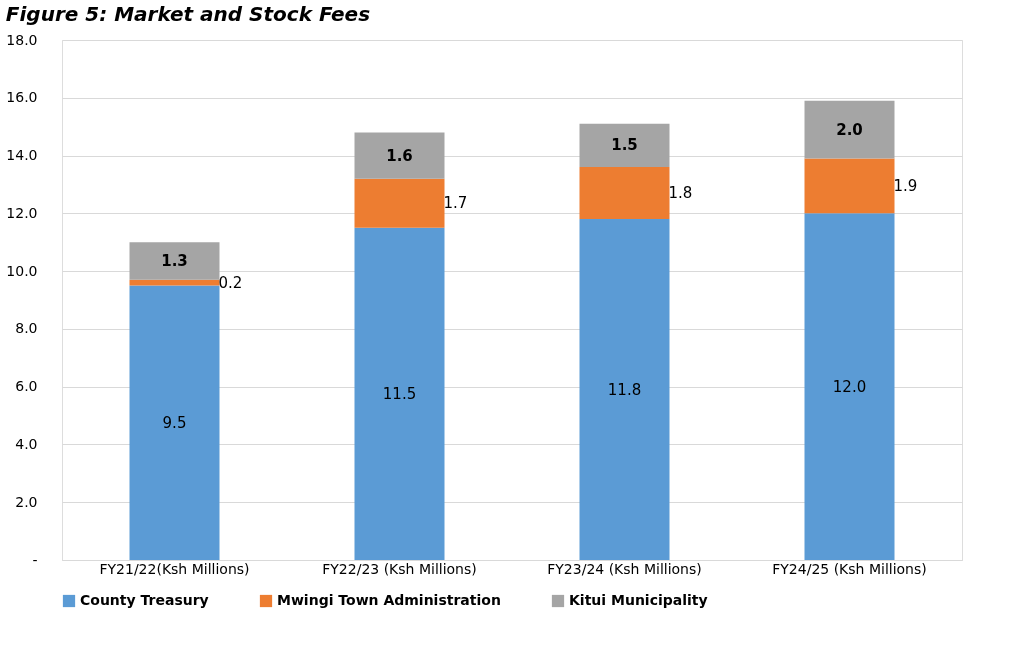 This screenshot has width=1027, height=662. I want to click on y-tick-label: 2.0, so click(26, 501).